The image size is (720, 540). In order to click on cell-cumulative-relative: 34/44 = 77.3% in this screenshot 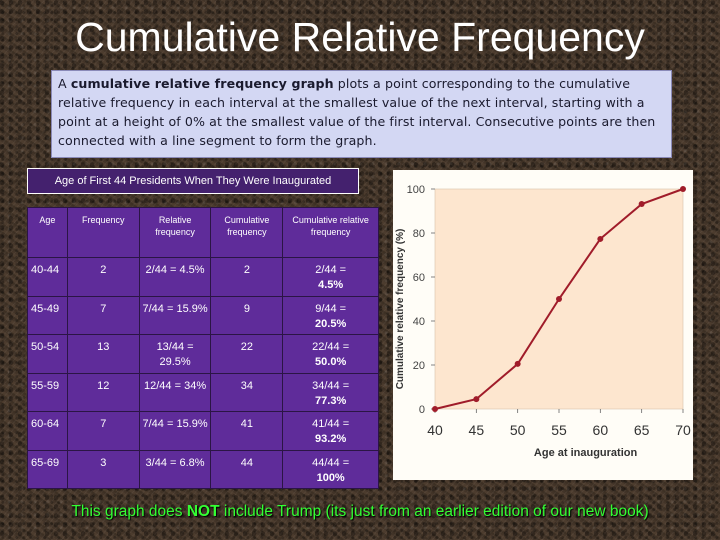, I will do `click(330, 392)`.